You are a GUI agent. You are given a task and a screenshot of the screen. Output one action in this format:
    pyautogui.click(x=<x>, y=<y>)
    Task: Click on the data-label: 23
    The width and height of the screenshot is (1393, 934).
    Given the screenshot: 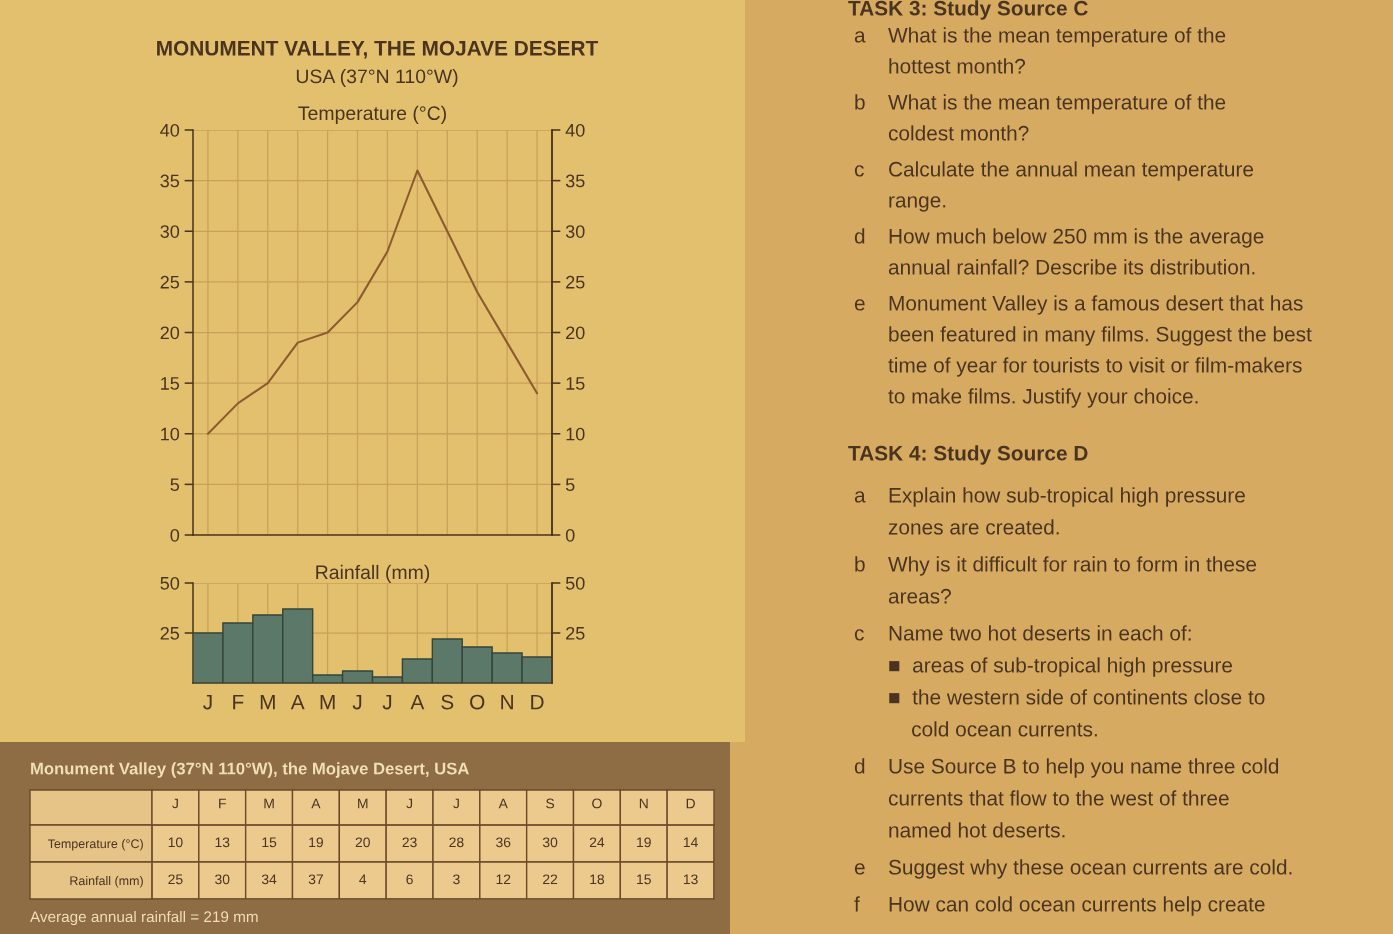 What is the action you would take?
    pyautogui.click(x=409, y=842)
    